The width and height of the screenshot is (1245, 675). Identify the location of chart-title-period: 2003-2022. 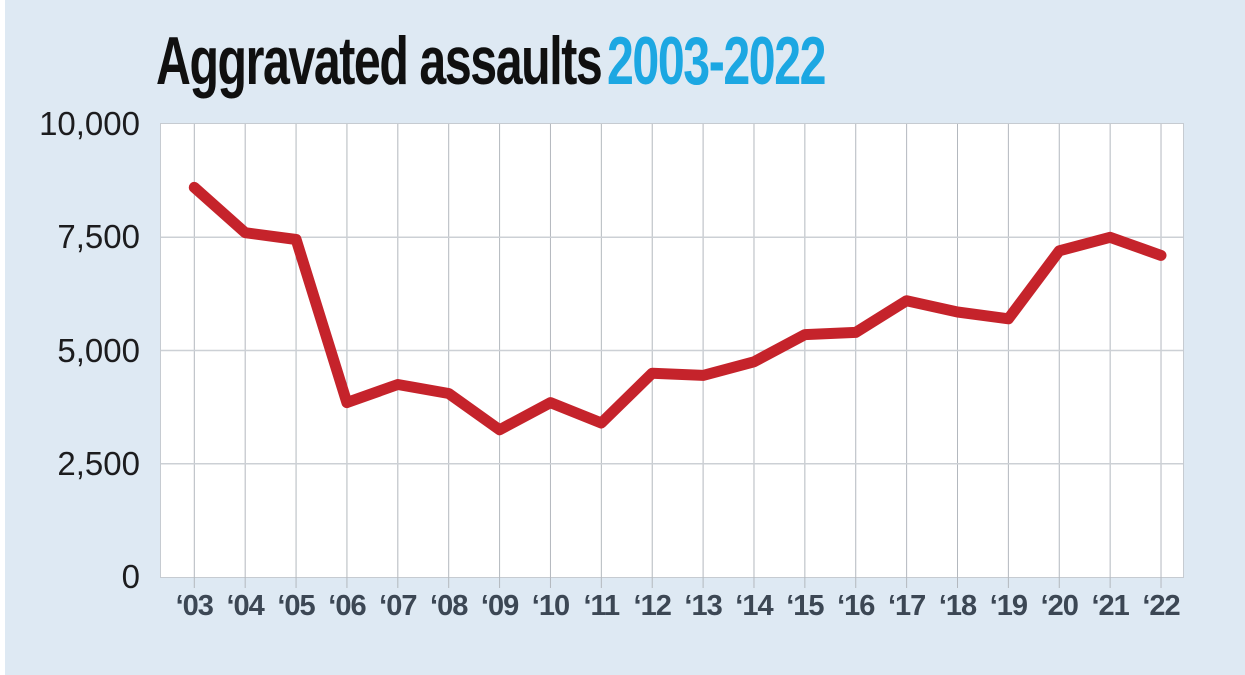
(716, 61).